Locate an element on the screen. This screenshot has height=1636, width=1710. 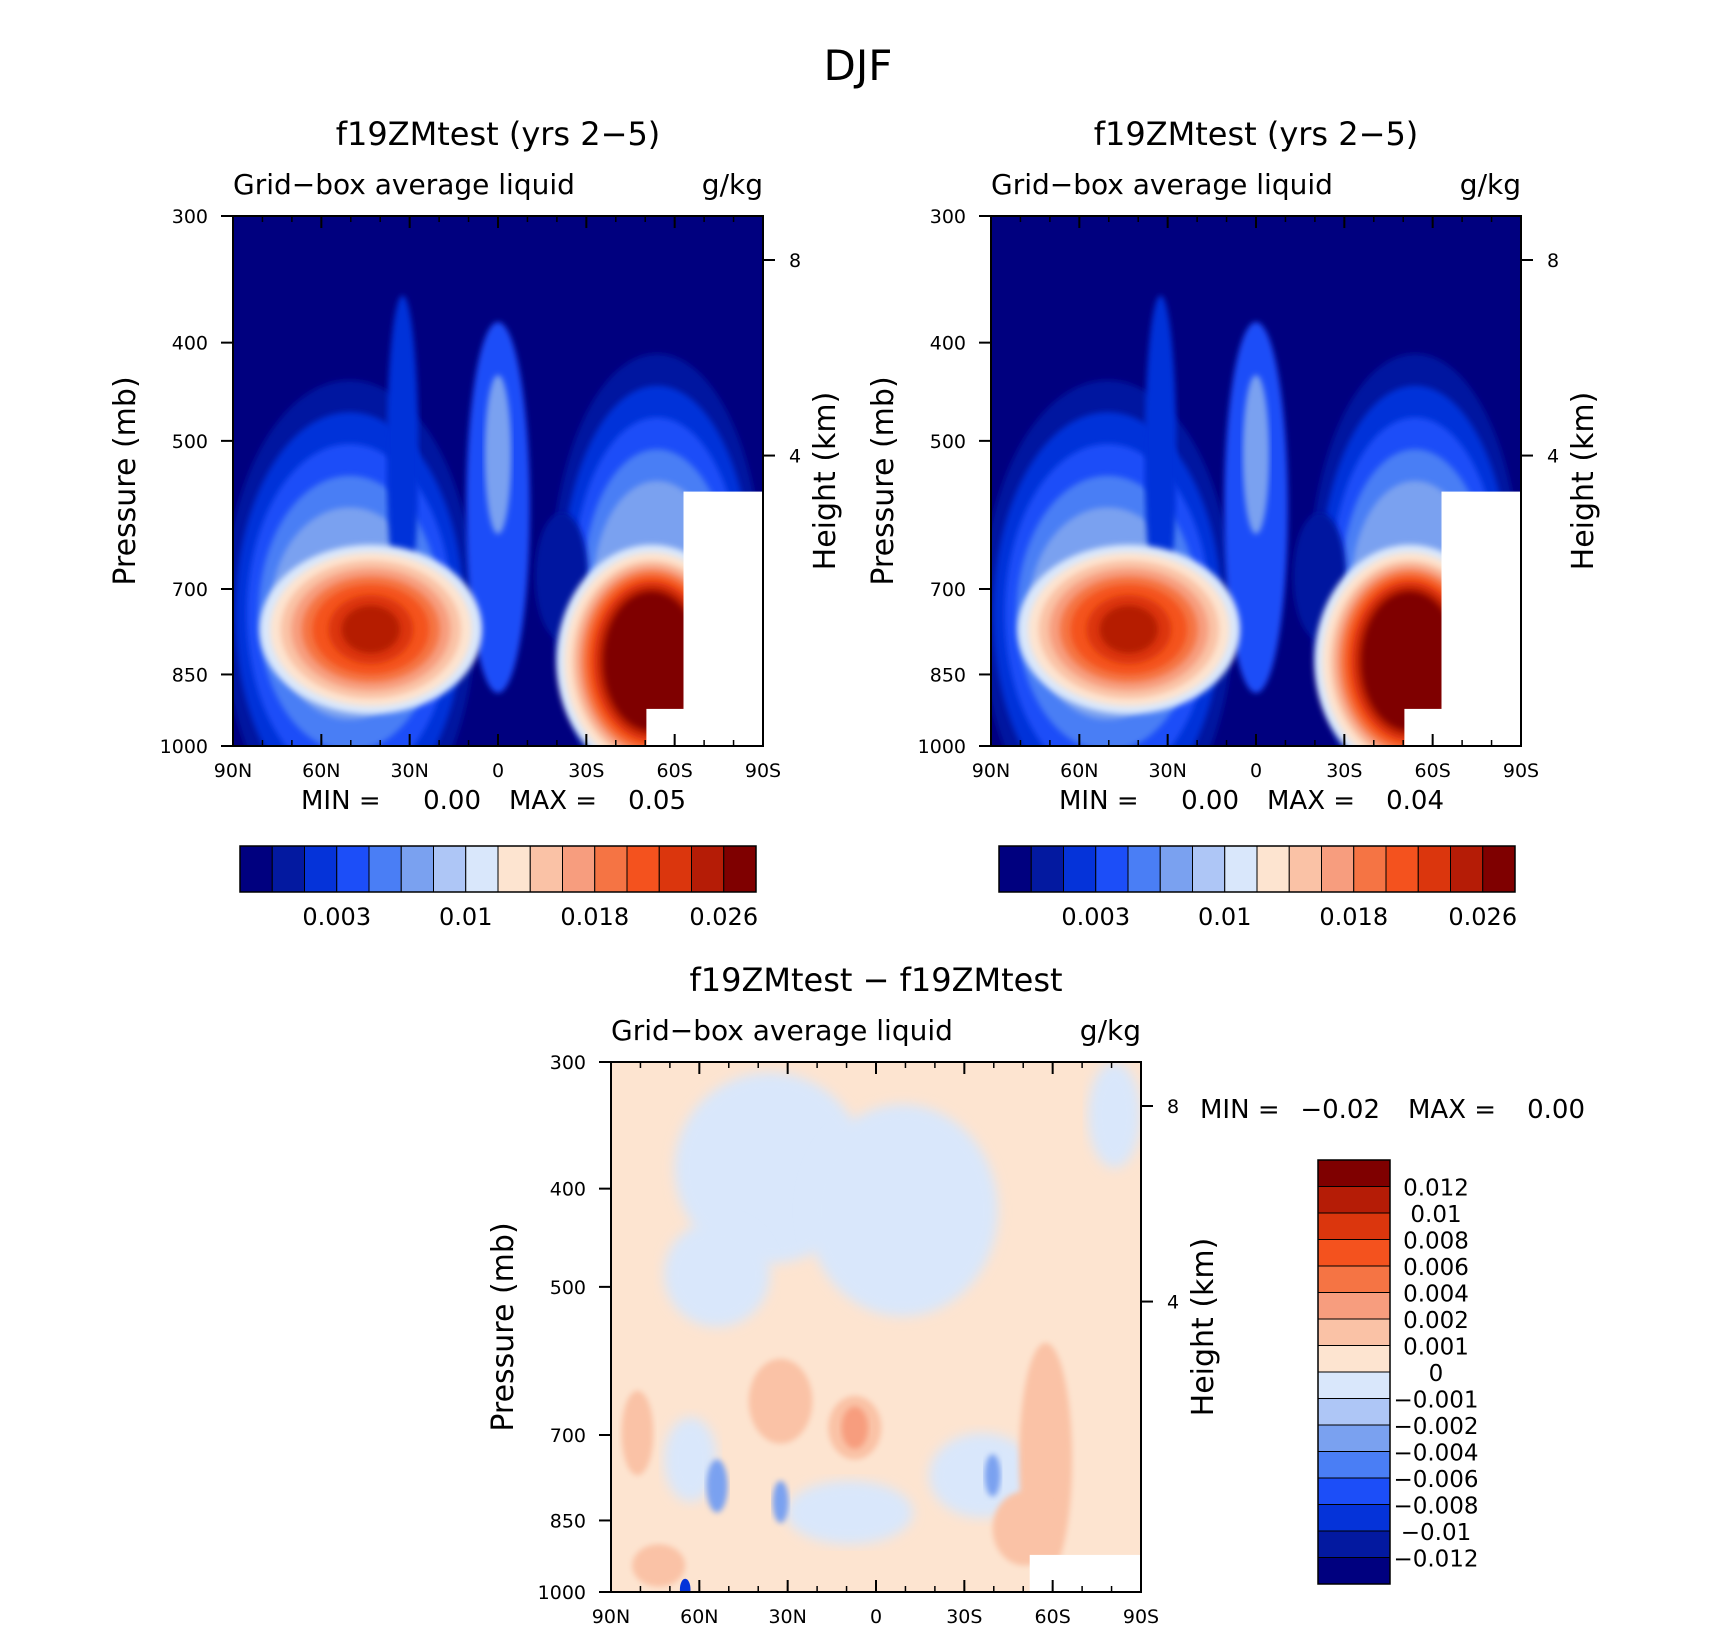
panel-title: f19ZMtest − f19ZMtest is located at coordinates (875, 980).